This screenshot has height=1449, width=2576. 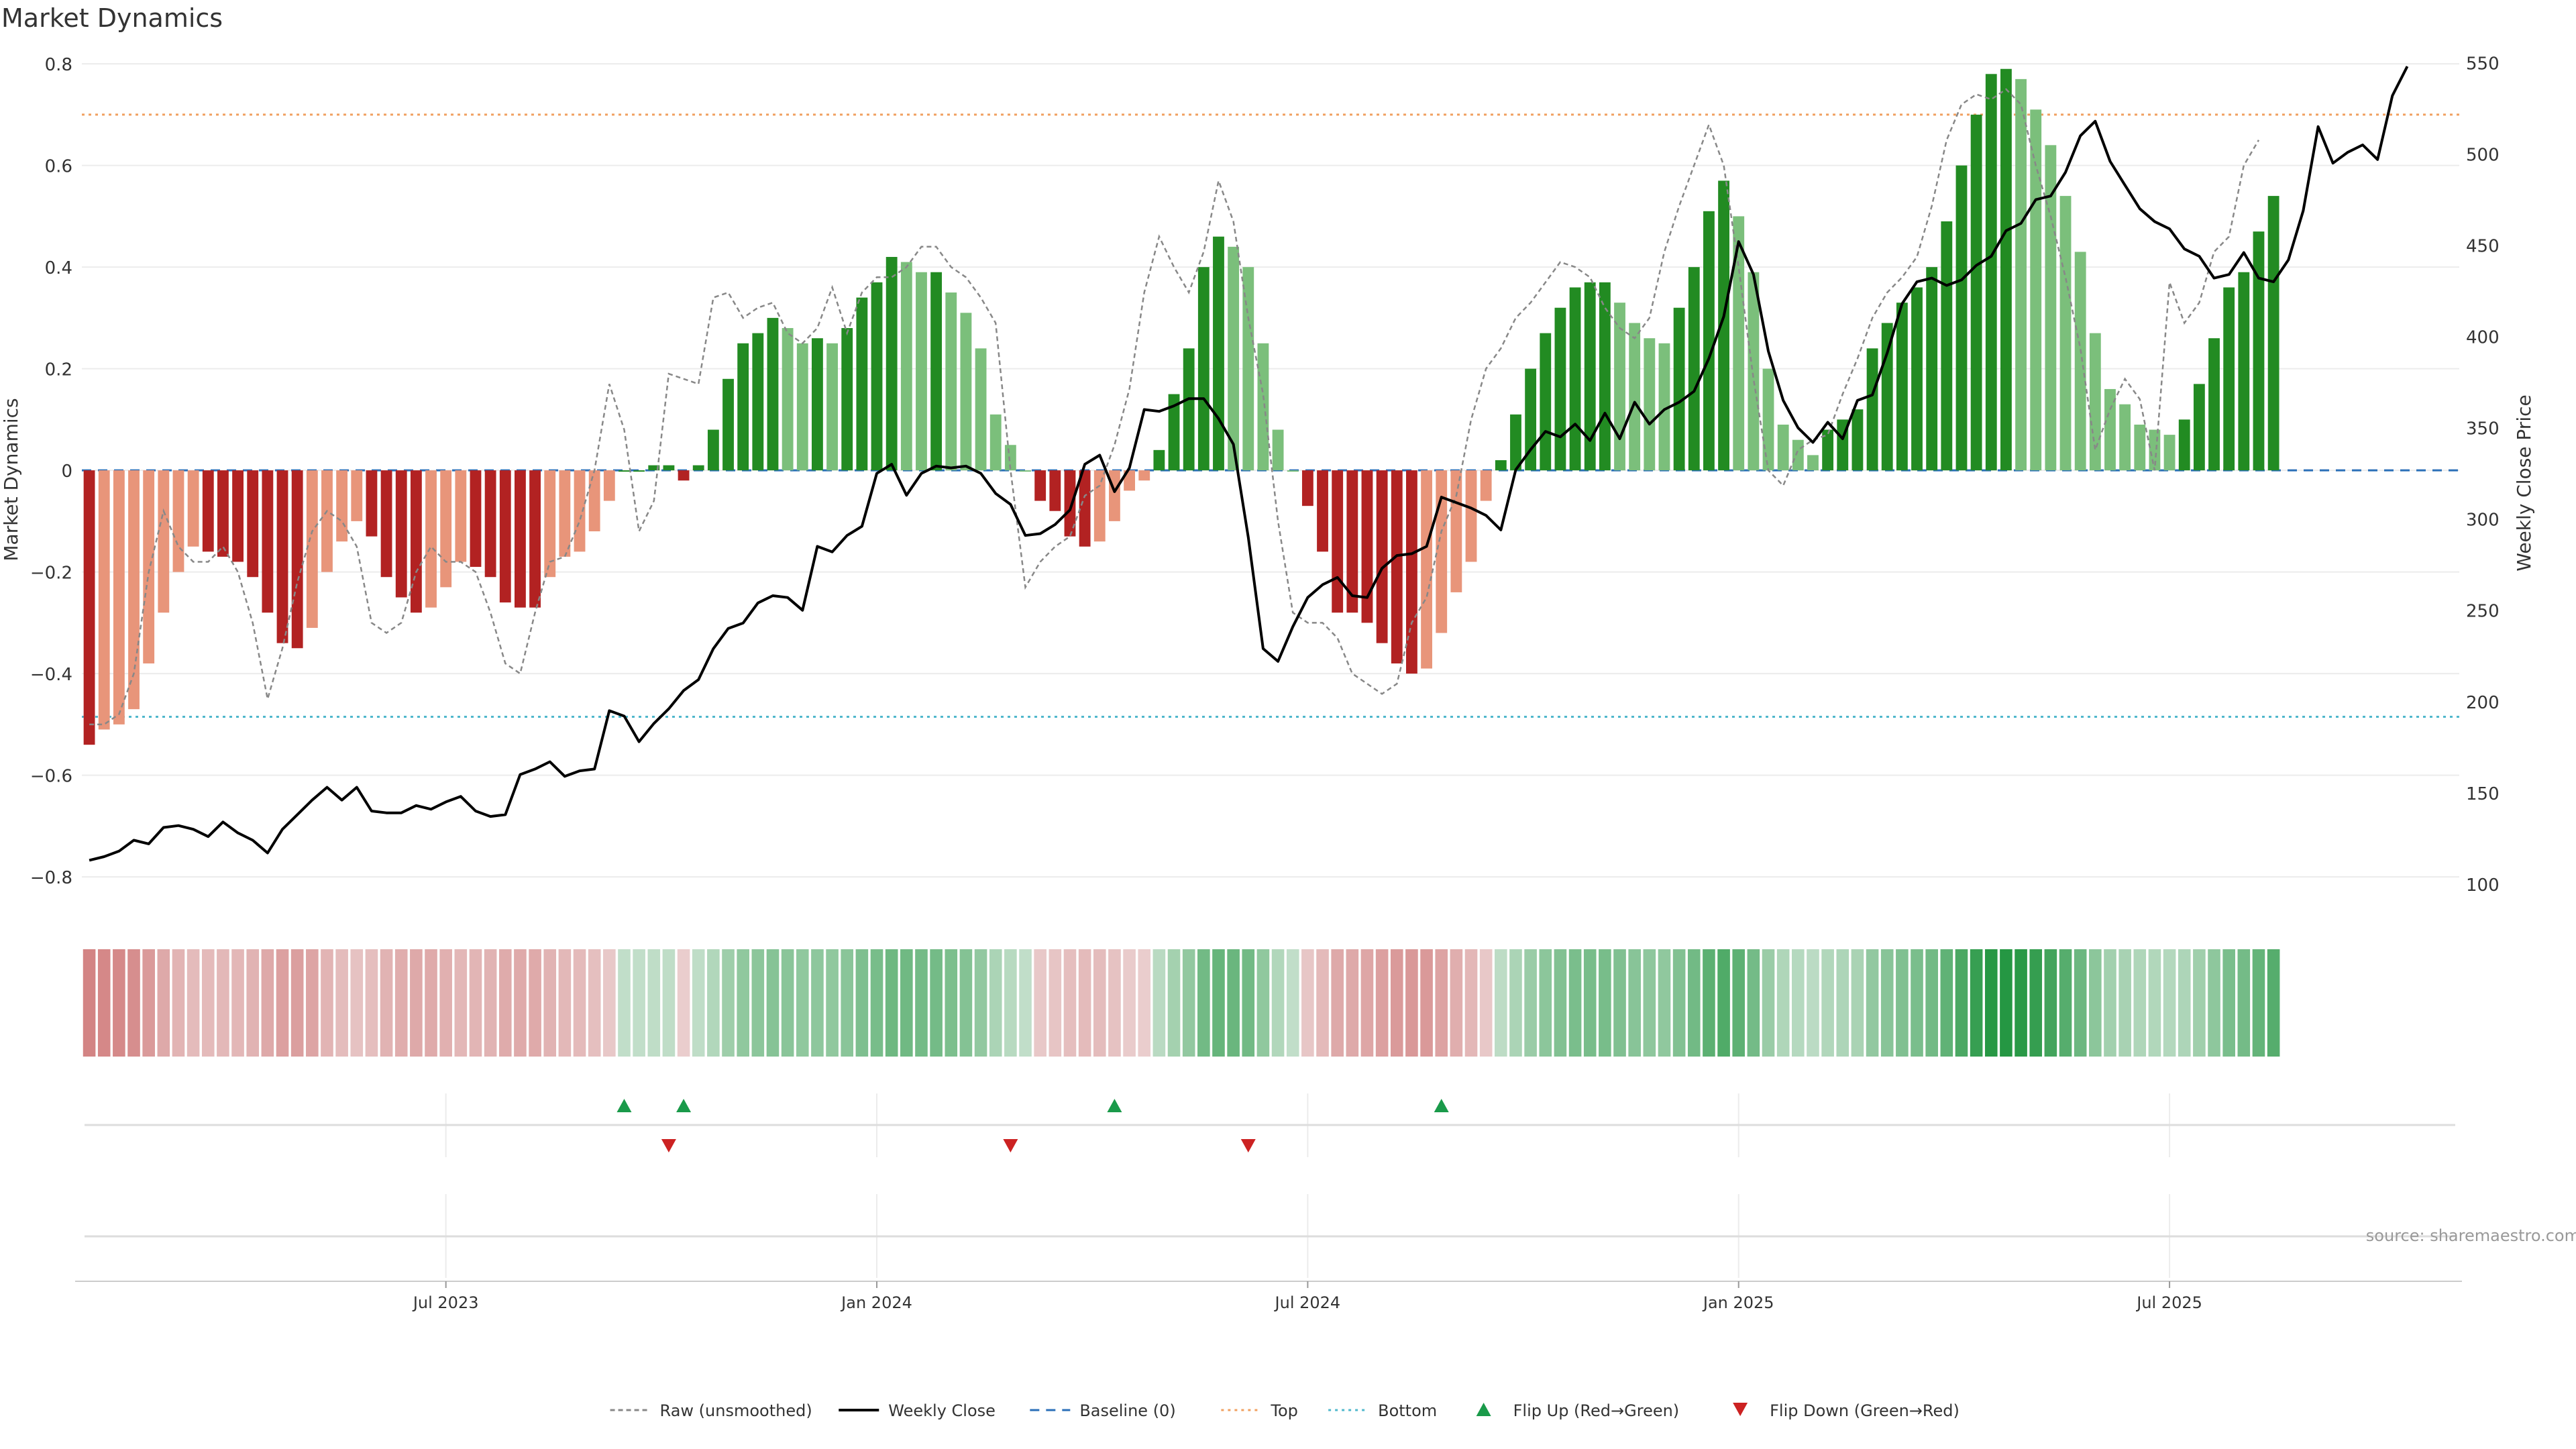 What do you see at coordinates (2483, 794) in the screenshot?
I see `y-tick-label-right: 150` at bounding box center [2483, 794].